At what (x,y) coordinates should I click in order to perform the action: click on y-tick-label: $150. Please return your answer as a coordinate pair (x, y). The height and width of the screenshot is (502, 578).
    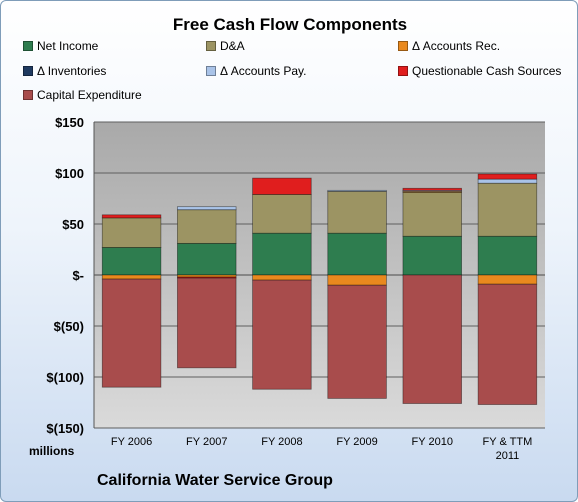
    Looking at the image, I should click on (69, 122).